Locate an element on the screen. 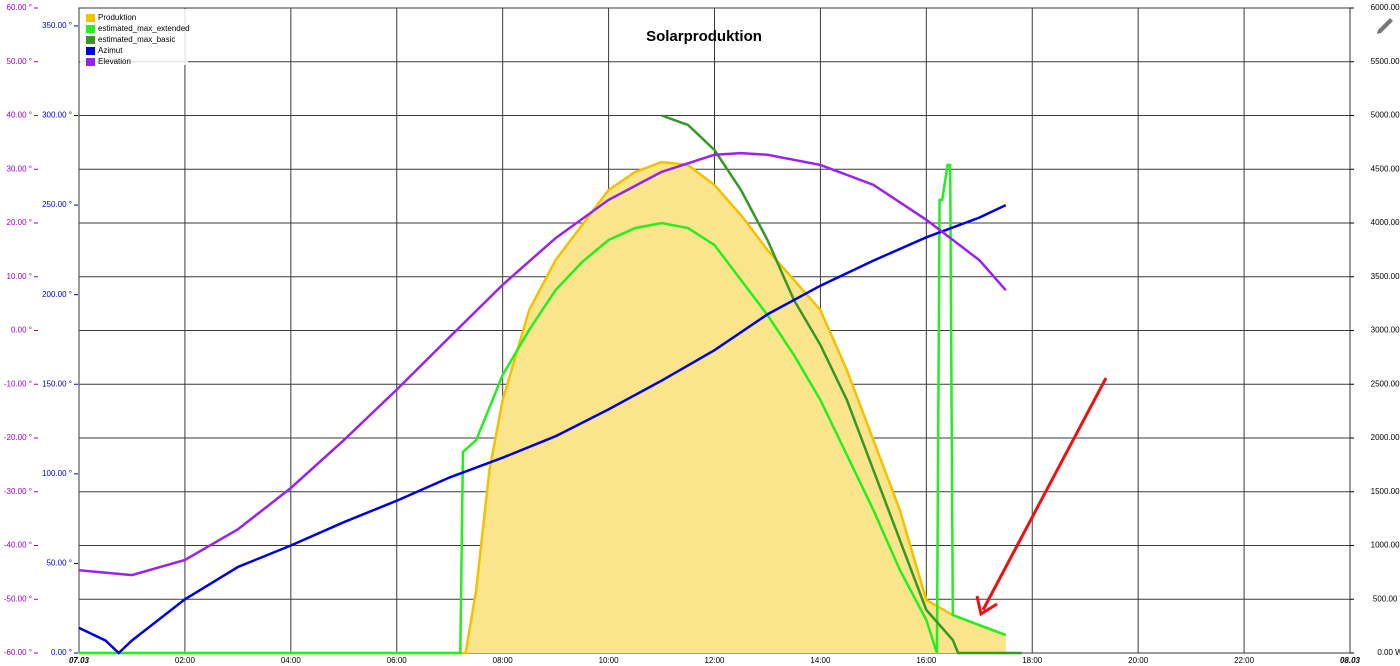  x-tick-label: 14:00 is located at coordinates (820, 660).